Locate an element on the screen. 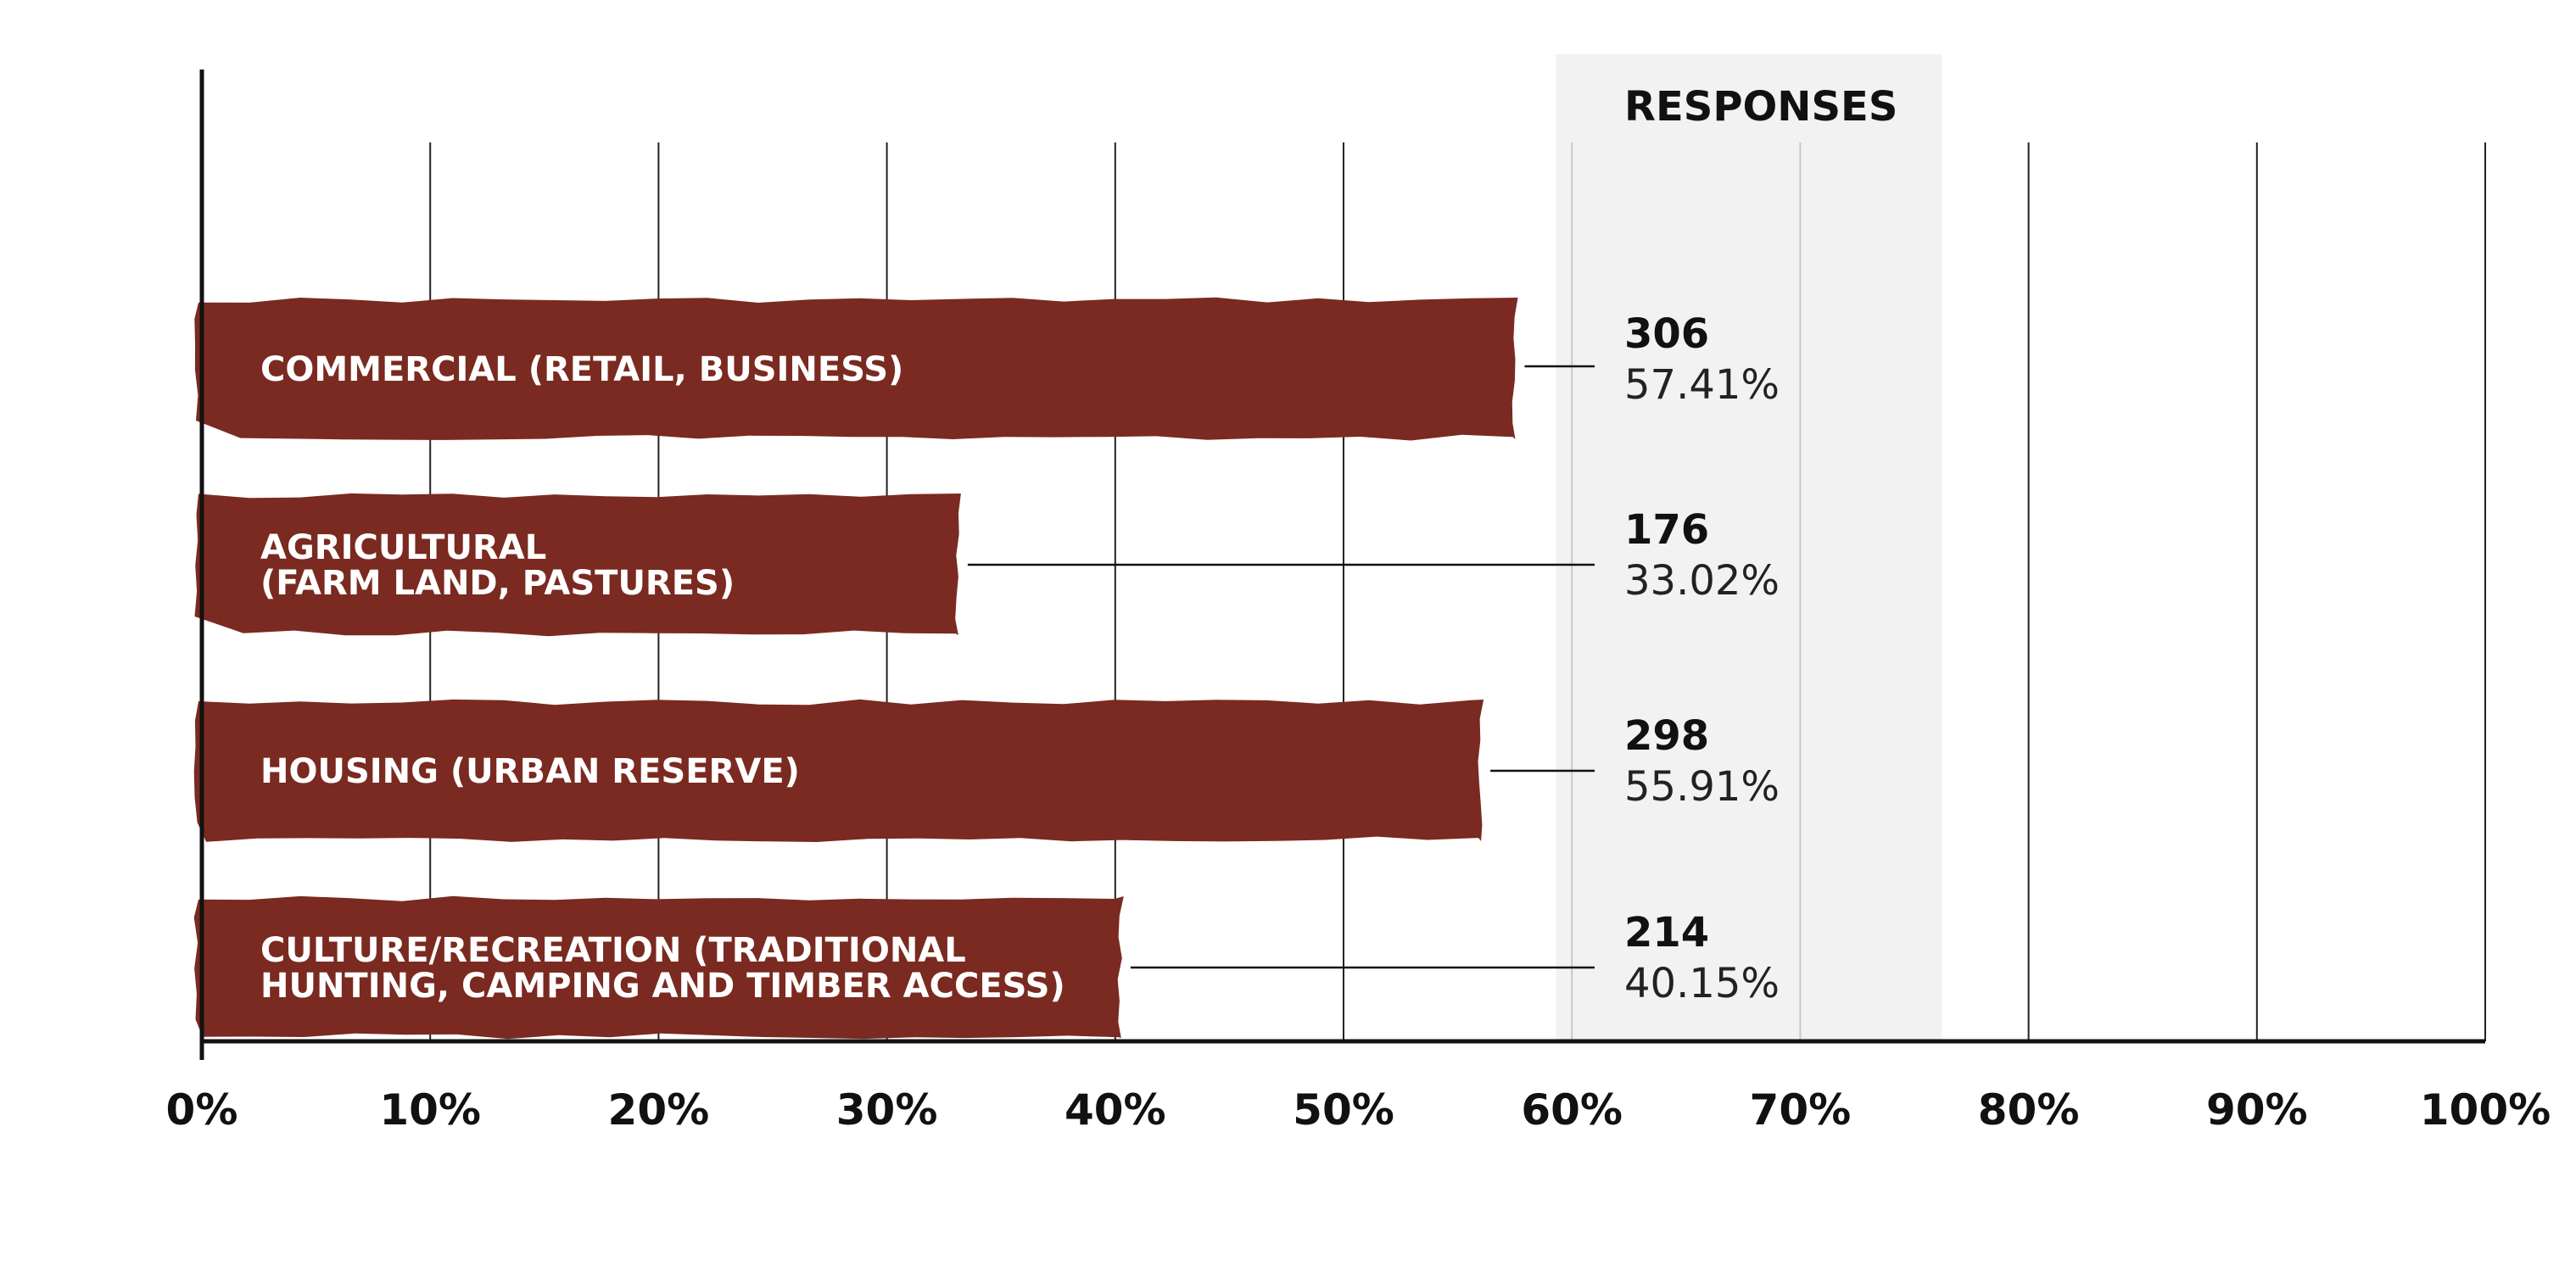 The image size is (2576, 1266). response-percent-2: 33.02% is located at coordinates (1702, 581).